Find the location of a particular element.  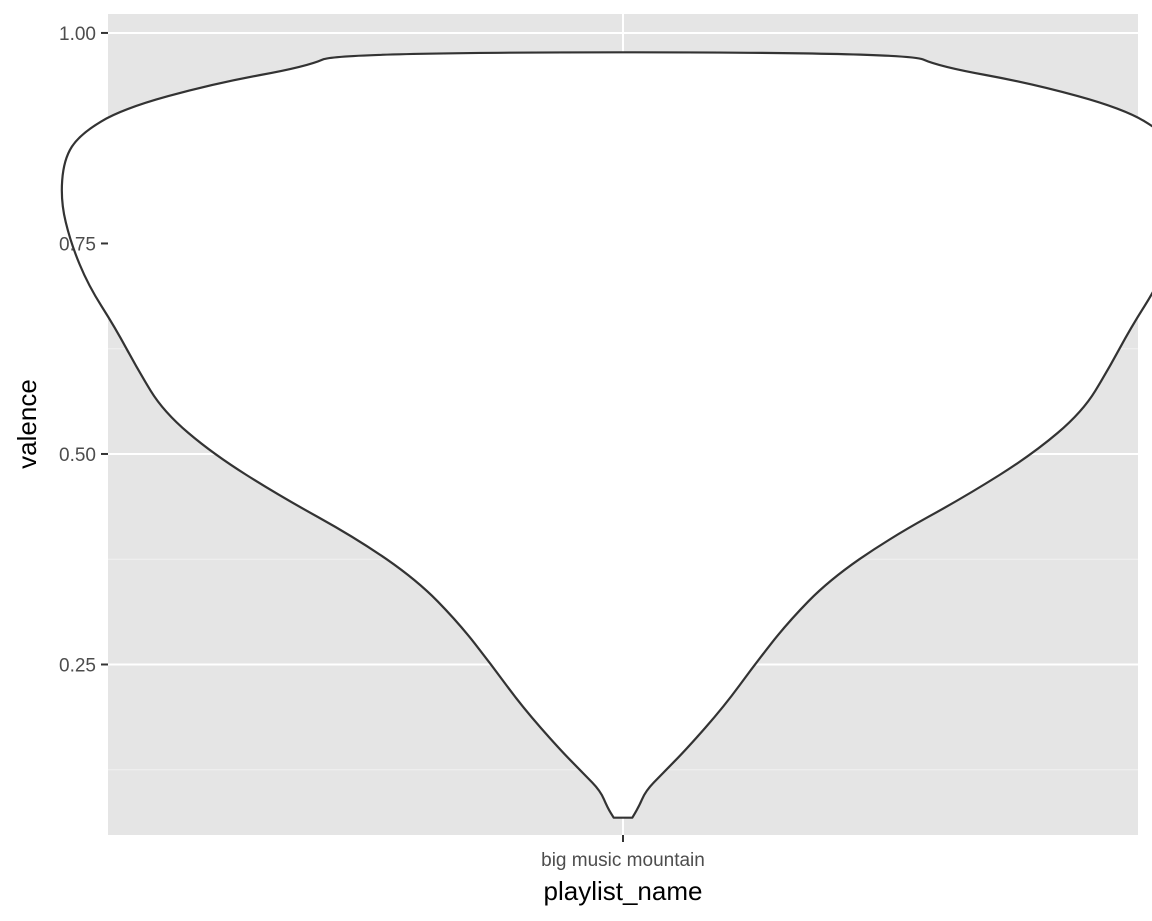

y-axis-title: valence is located at coordinates (27, 424).